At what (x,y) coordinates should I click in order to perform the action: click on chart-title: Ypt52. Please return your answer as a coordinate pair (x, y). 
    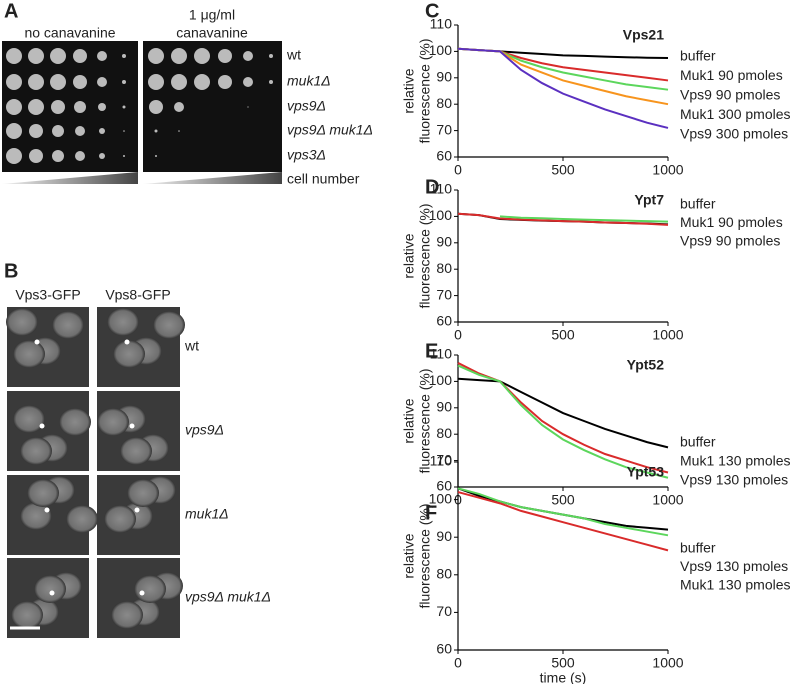
    Looking at the image, I should click on (646, 365).